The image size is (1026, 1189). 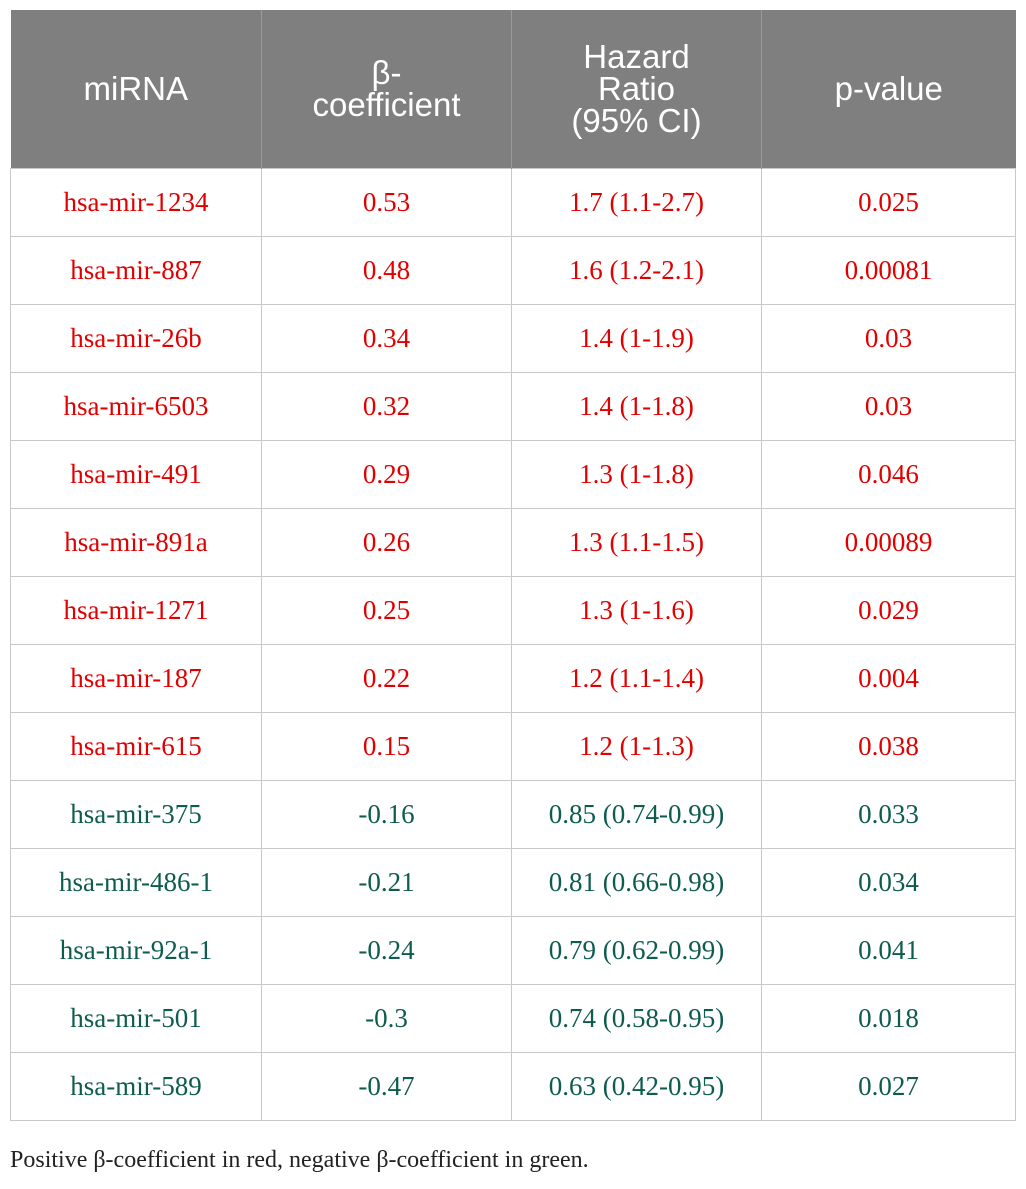 I want to click on cell-mirna: hsa-mir-615, so click(x=136, y=746).